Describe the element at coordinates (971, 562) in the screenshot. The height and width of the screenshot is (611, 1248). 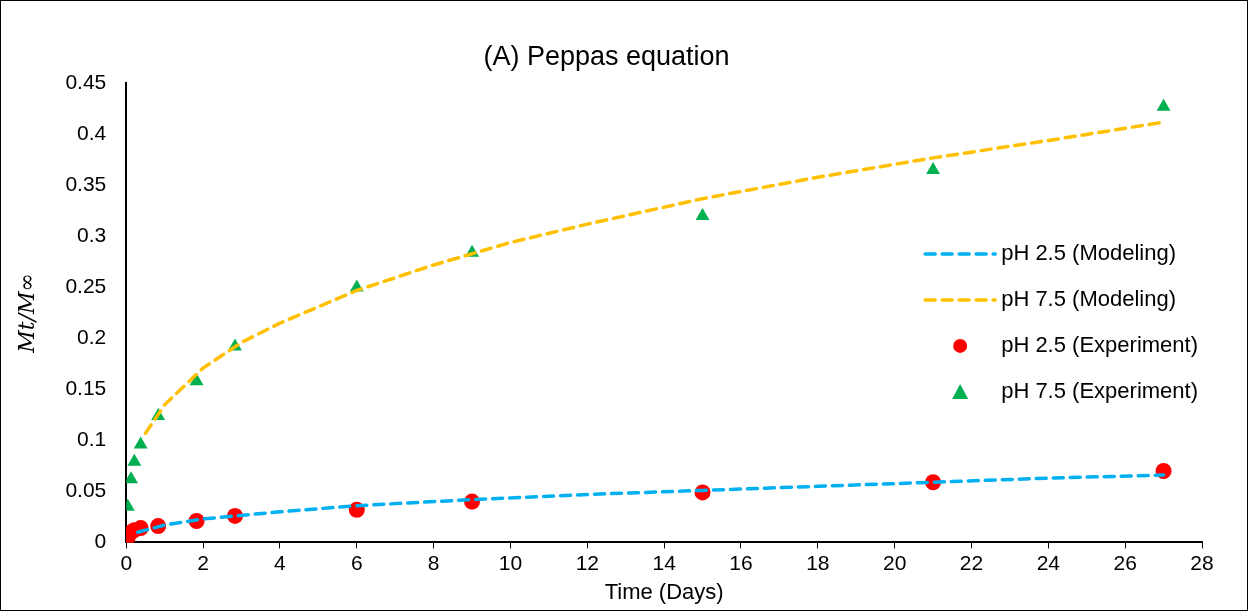
I see `x-tick-label: 22` at that location.